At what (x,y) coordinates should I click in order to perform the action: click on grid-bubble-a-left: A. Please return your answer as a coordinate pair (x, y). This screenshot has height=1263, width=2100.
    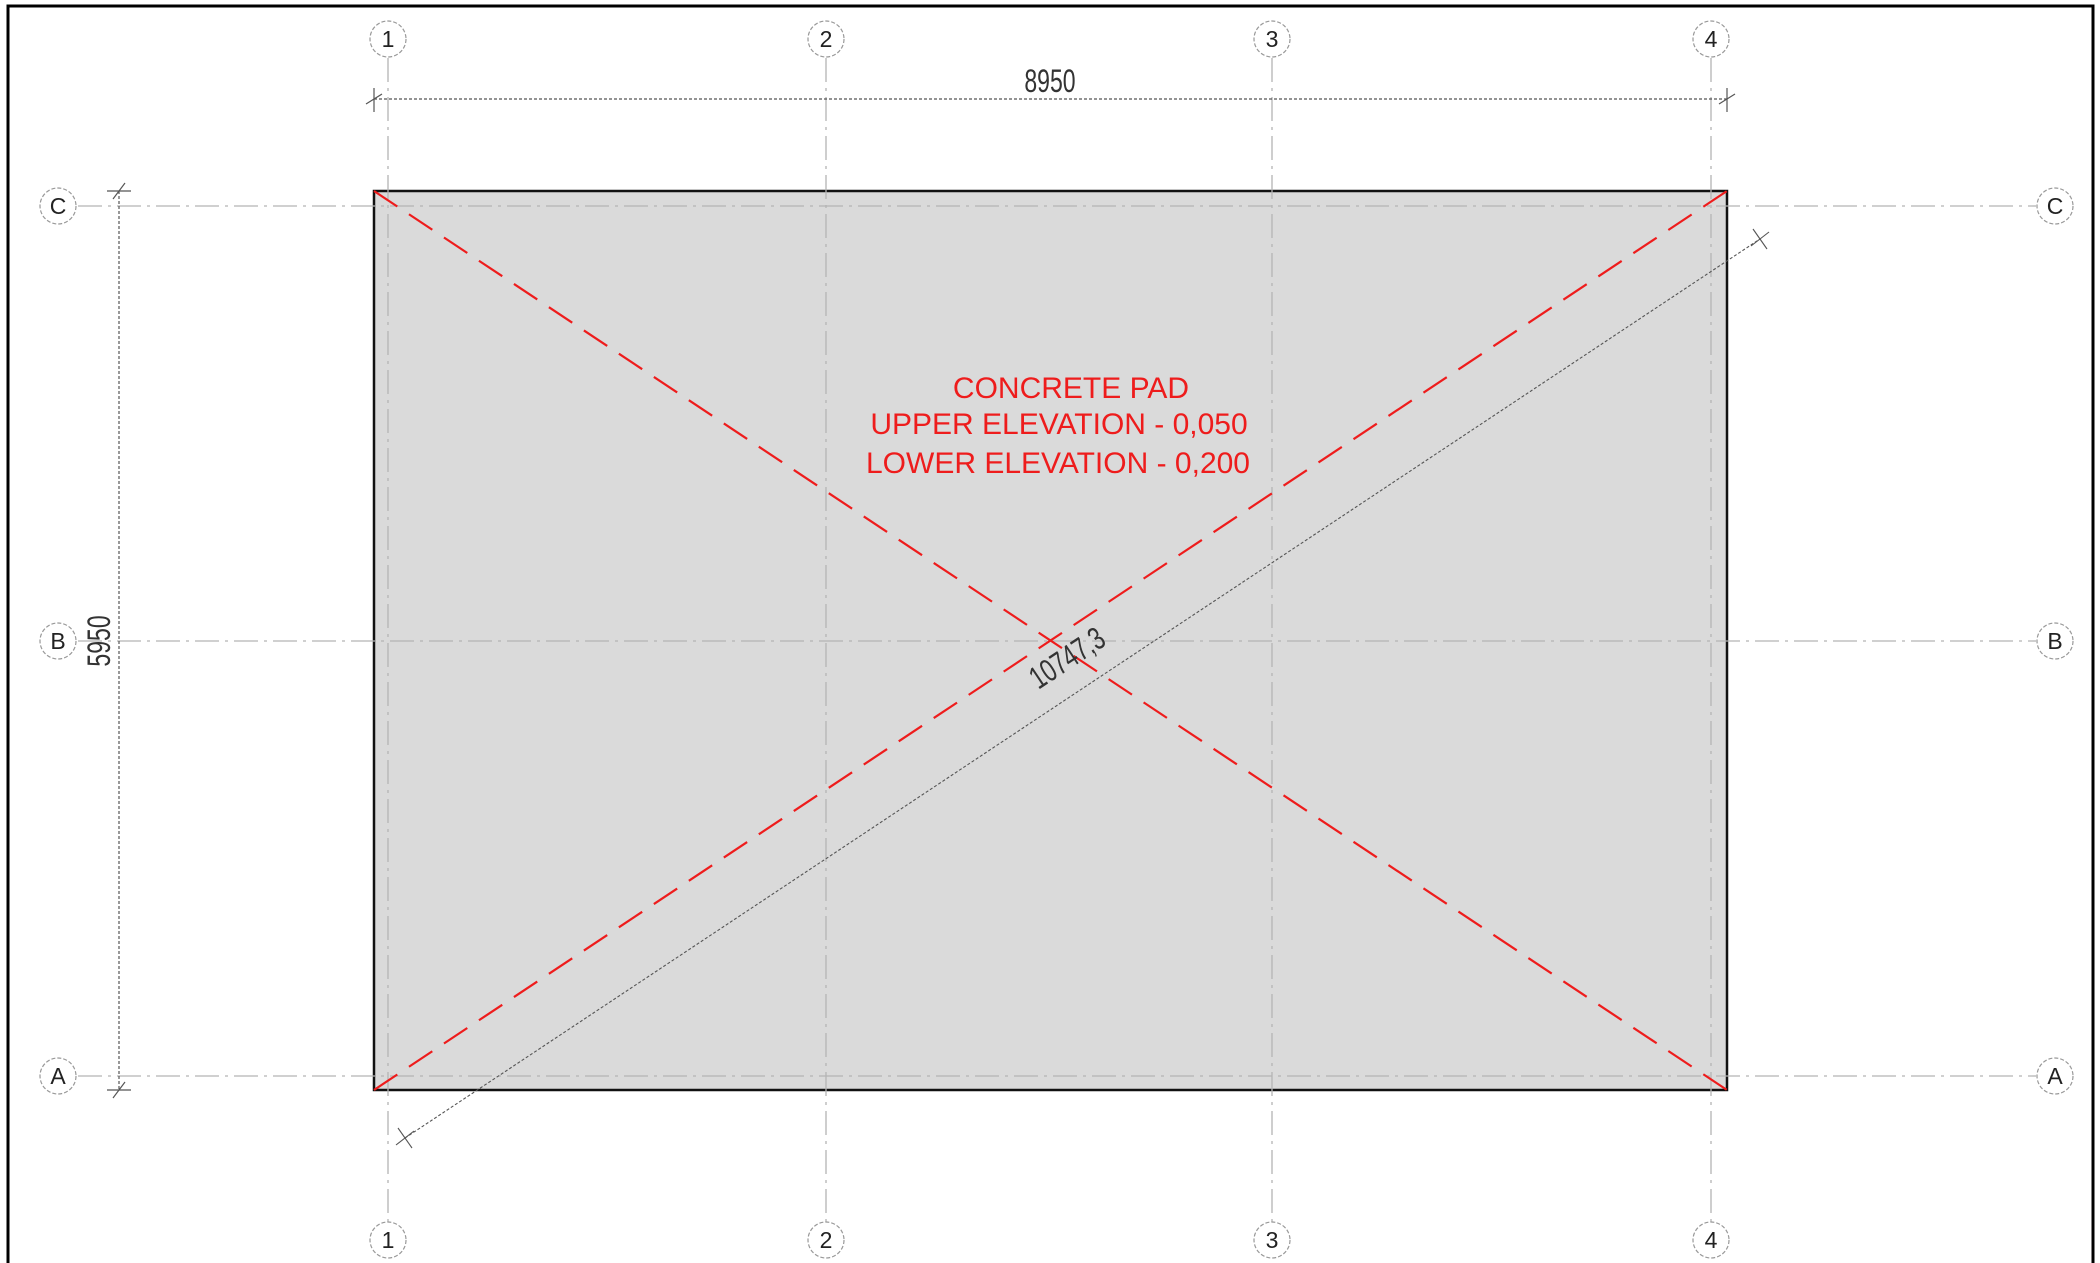
    Looking at the image, I should click on (58, 1076).